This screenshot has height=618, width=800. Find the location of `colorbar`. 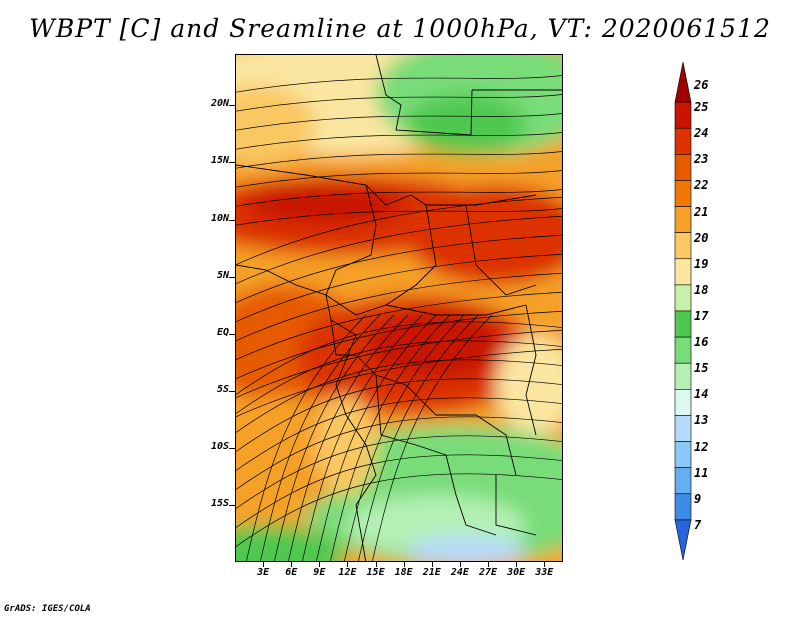

colorbar is located at coordinates (683, 311).